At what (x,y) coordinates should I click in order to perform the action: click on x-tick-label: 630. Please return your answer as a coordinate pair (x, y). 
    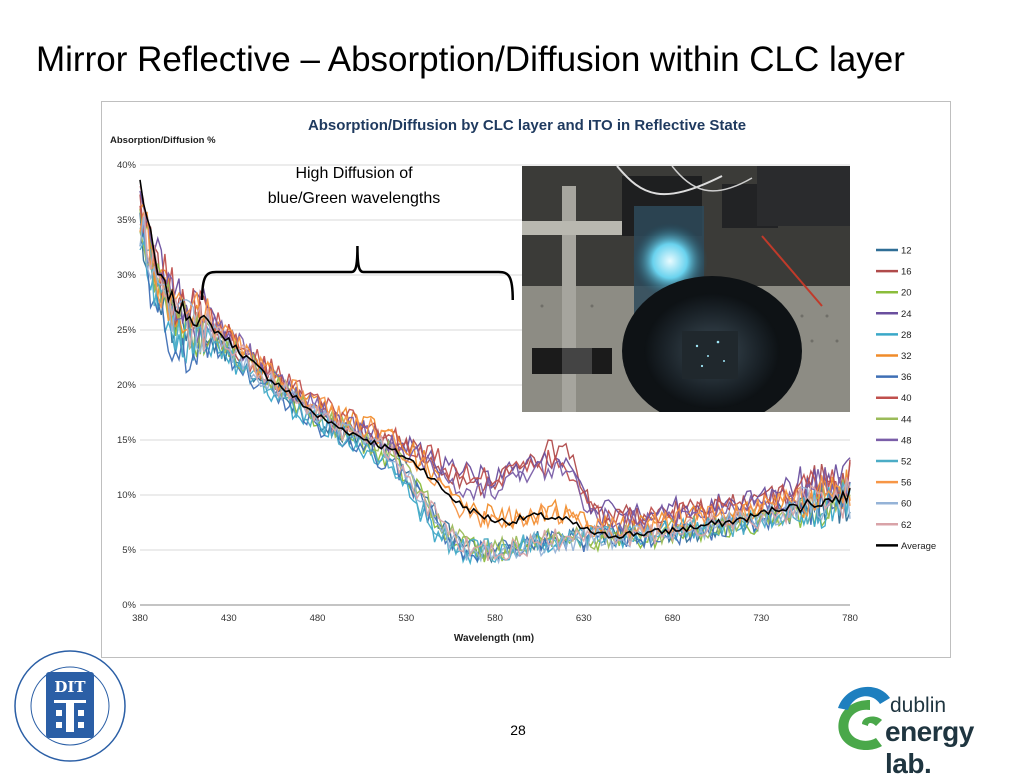
    Looking at the image, I should click on (584, 618).